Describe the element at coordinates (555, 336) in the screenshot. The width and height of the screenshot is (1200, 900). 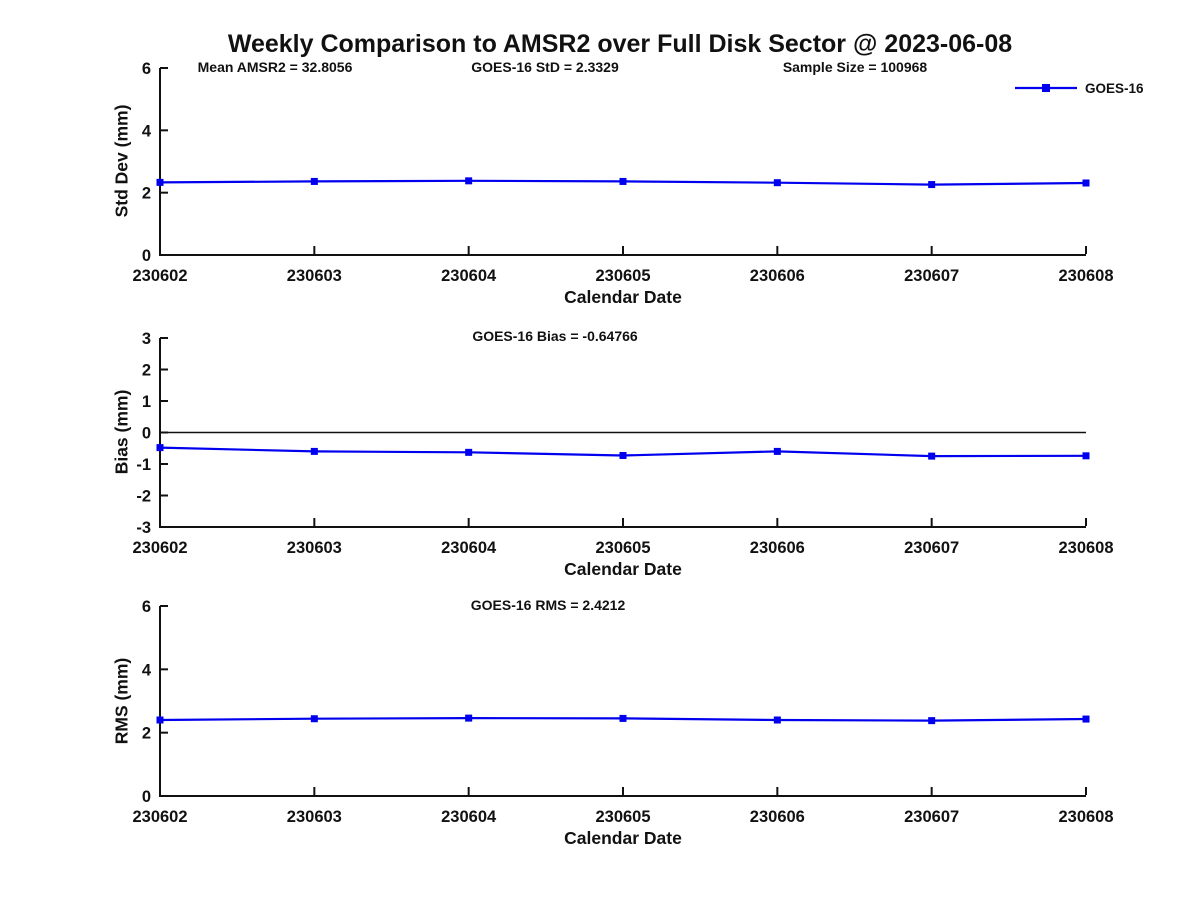
I see `stat-goes16-bias: GOES-16 Bias = -0.64766` at that location.